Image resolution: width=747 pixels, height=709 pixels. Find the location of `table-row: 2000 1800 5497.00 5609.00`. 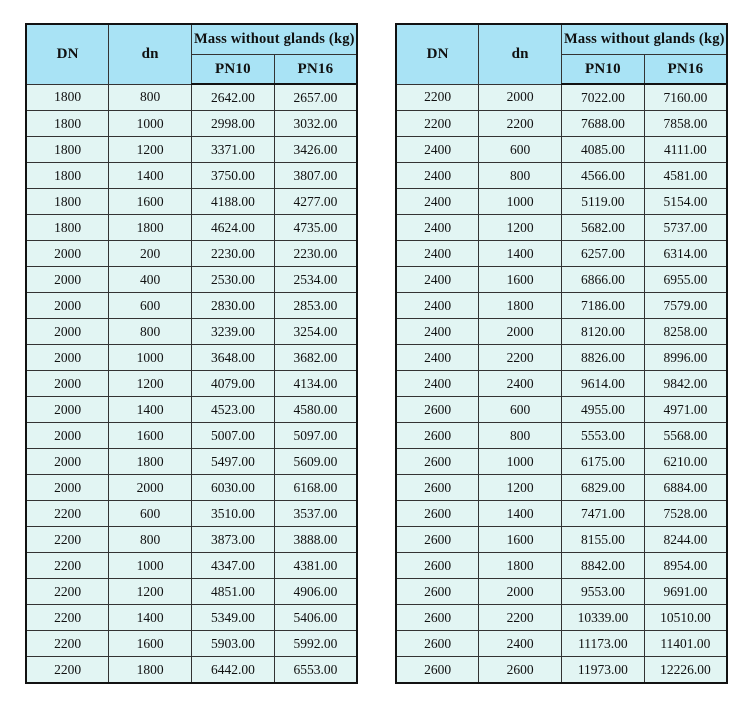

table-row: 2000 1800 5497.00 5609.00 is located at coordinates (191, 461).